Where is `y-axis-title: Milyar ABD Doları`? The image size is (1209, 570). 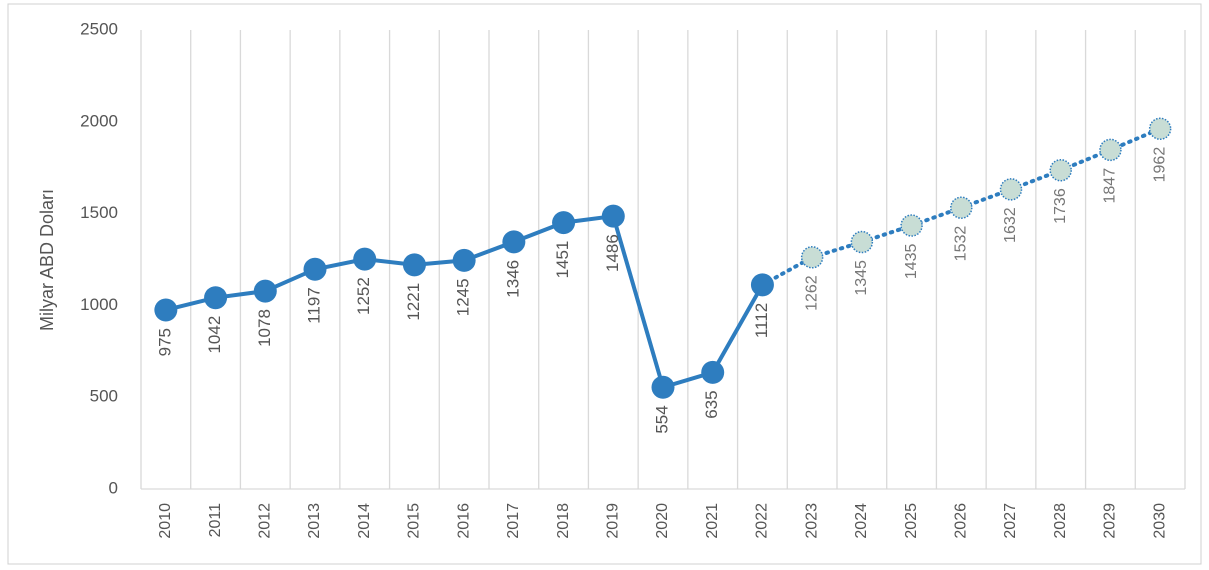
y-axis-title: Milyar ABD Doları is located at coordinates (47, 260).